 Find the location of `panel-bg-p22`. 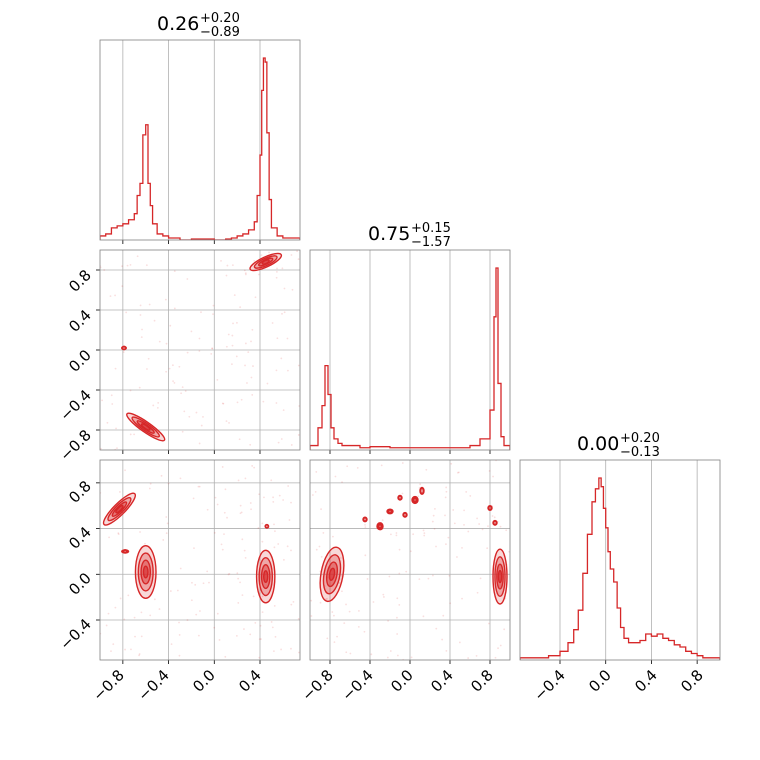

panel-bg-p22 is located at coordinates (620, 560).